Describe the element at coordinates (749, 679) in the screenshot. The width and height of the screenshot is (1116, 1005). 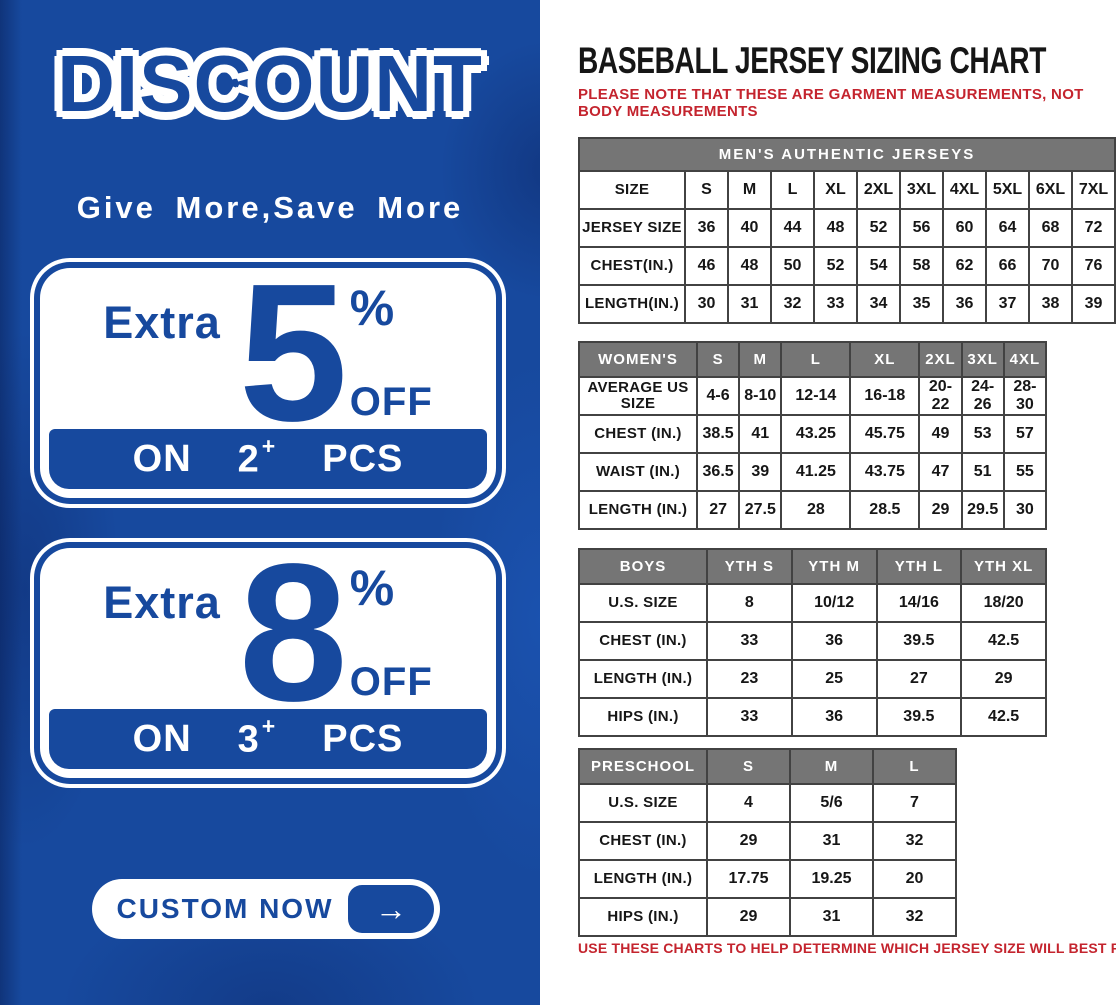
I see `size-value: 23` at that location.